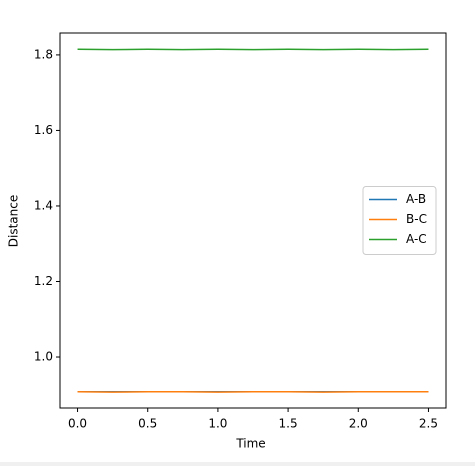 Image resolution: width=475 pixels, height=466 pixels. What do you see at coordinates (416, 239) in the screenshot?
I see `legend-label: A-C` at bounding box center [416, 239].